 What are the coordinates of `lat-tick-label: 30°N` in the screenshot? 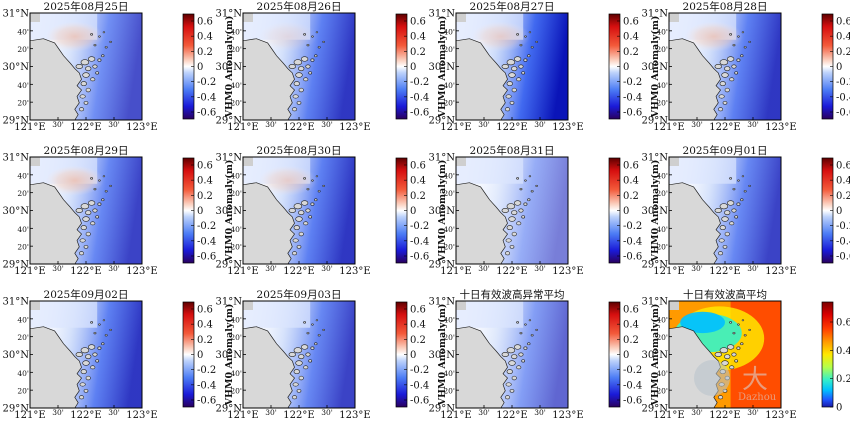 It's located at (16, 67).